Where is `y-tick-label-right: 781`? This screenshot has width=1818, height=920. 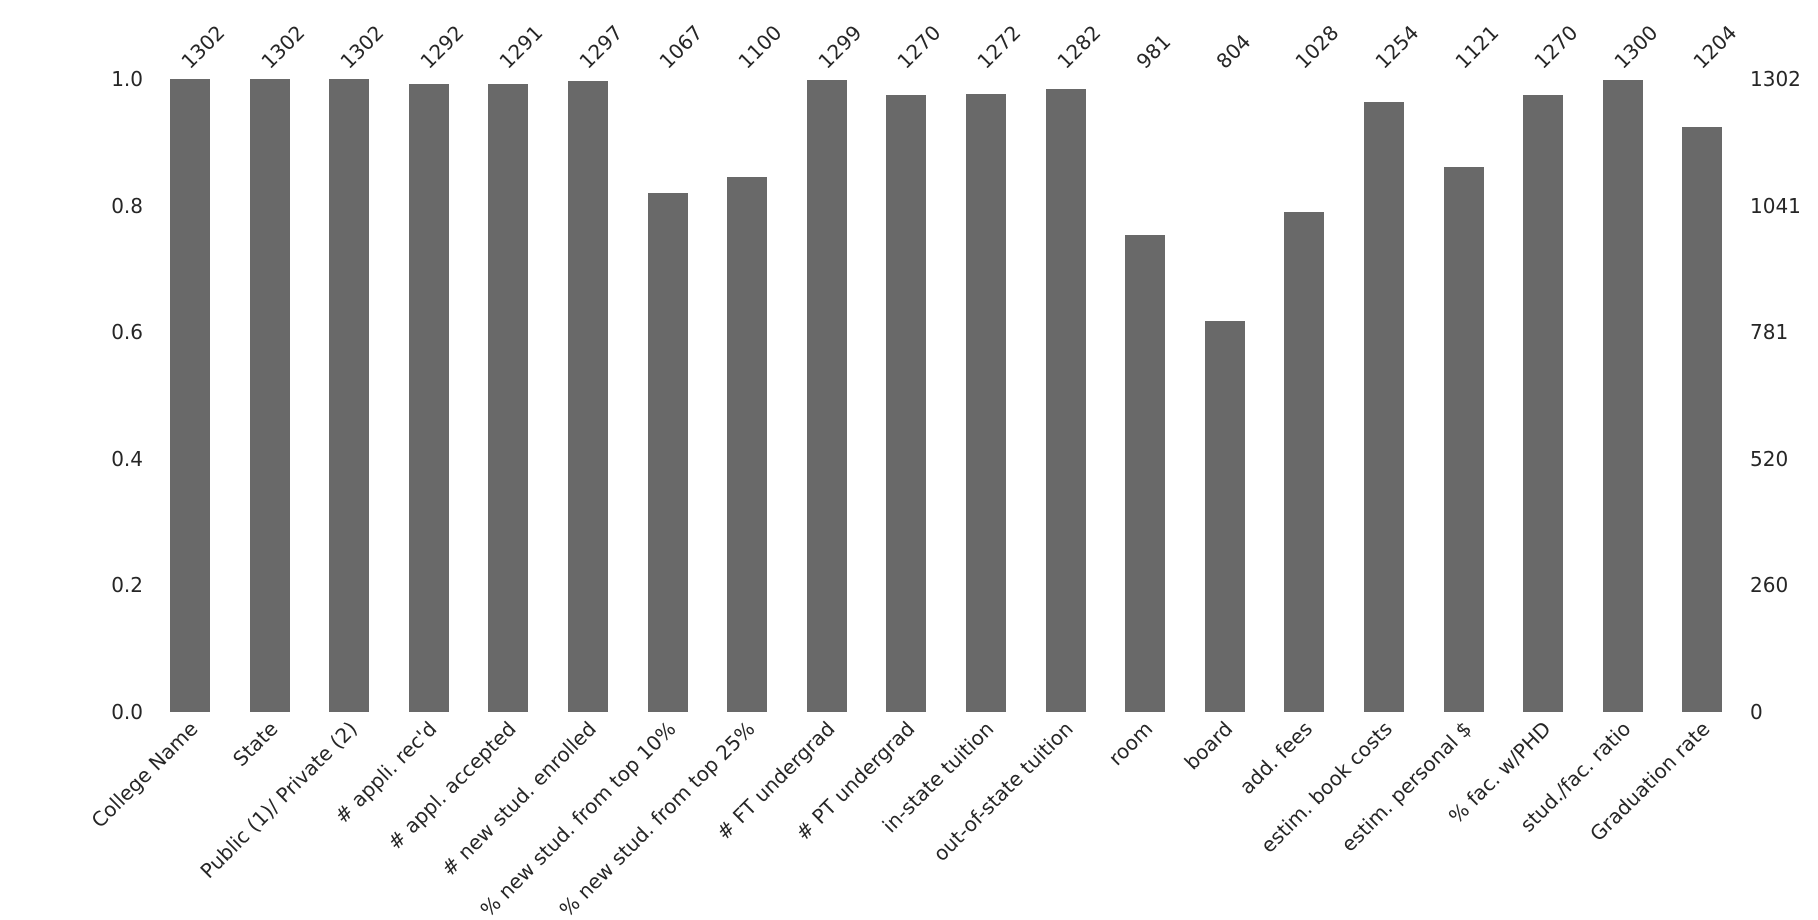 y-tick-label-right: 781 is located at coordinates (1769, 332).